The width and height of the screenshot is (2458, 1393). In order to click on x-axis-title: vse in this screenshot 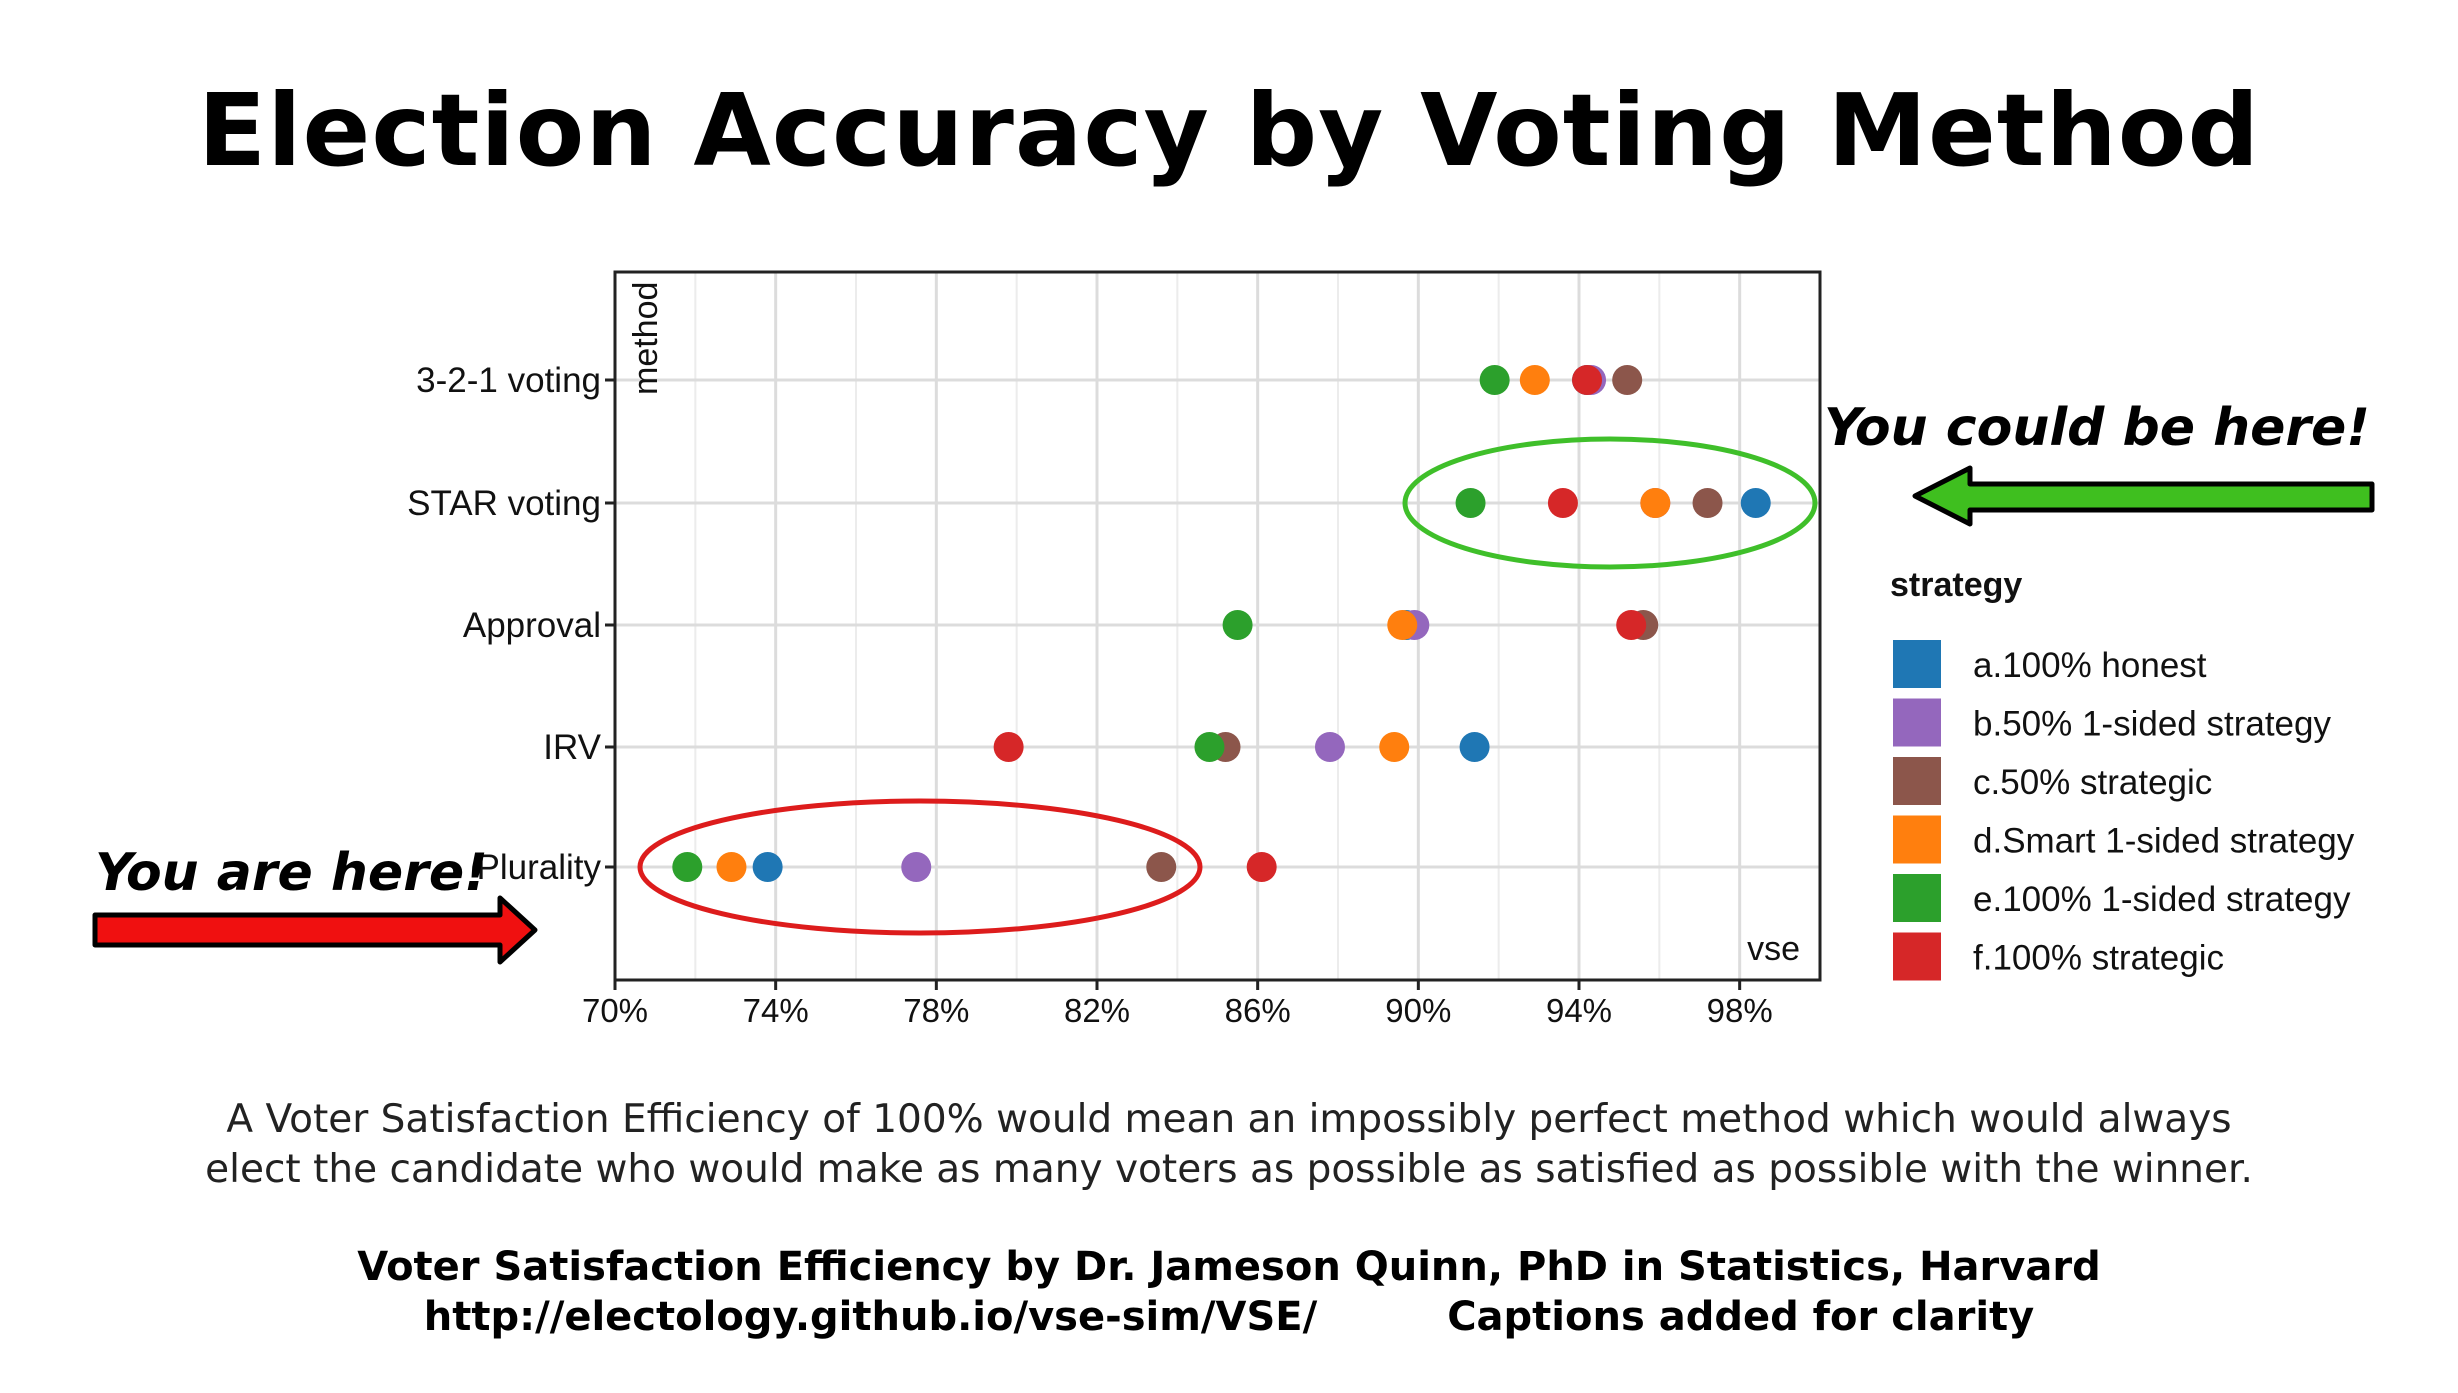, I will do `click(1773, 949)`.